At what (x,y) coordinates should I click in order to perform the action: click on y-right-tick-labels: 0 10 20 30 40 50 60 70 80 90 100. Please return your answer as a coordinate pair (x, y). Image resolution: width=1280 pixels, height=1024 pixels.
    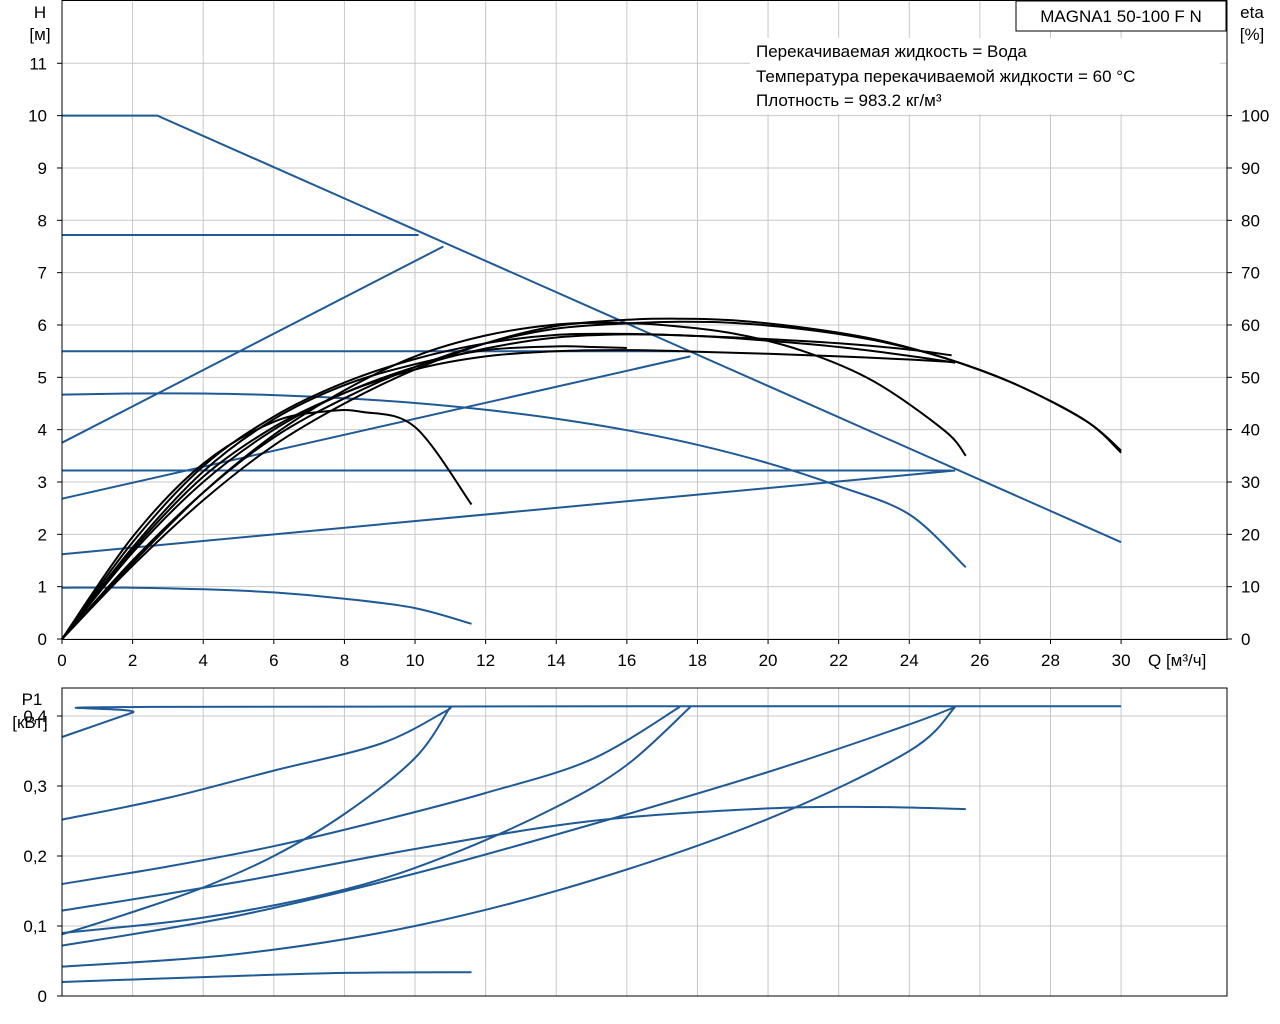
    Looking at the image, I should click on (1248, 378).